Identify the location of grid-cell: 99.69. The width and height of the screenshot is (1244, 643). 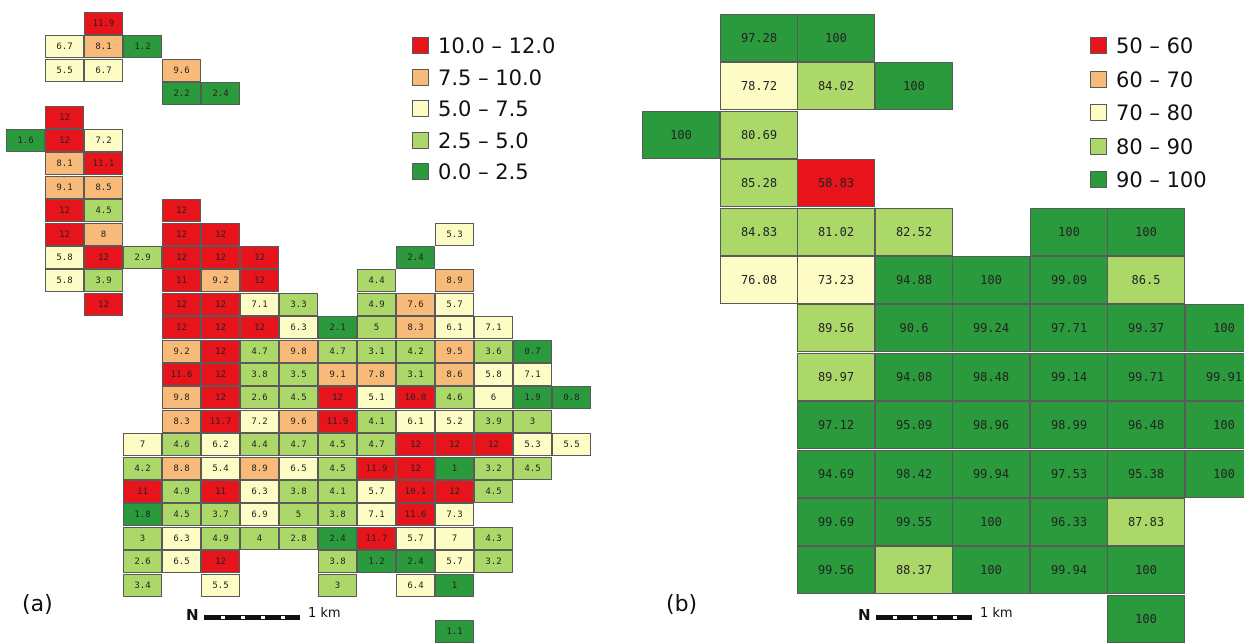
(836, 522).